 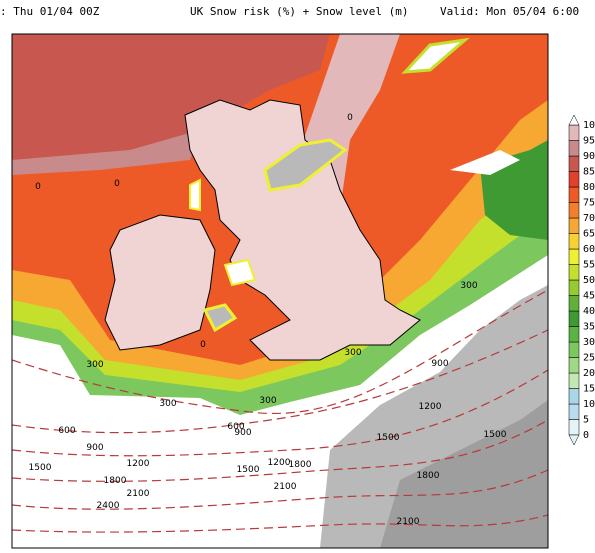 I want to click on snow-risk-pink, so click(x=106, y=152).